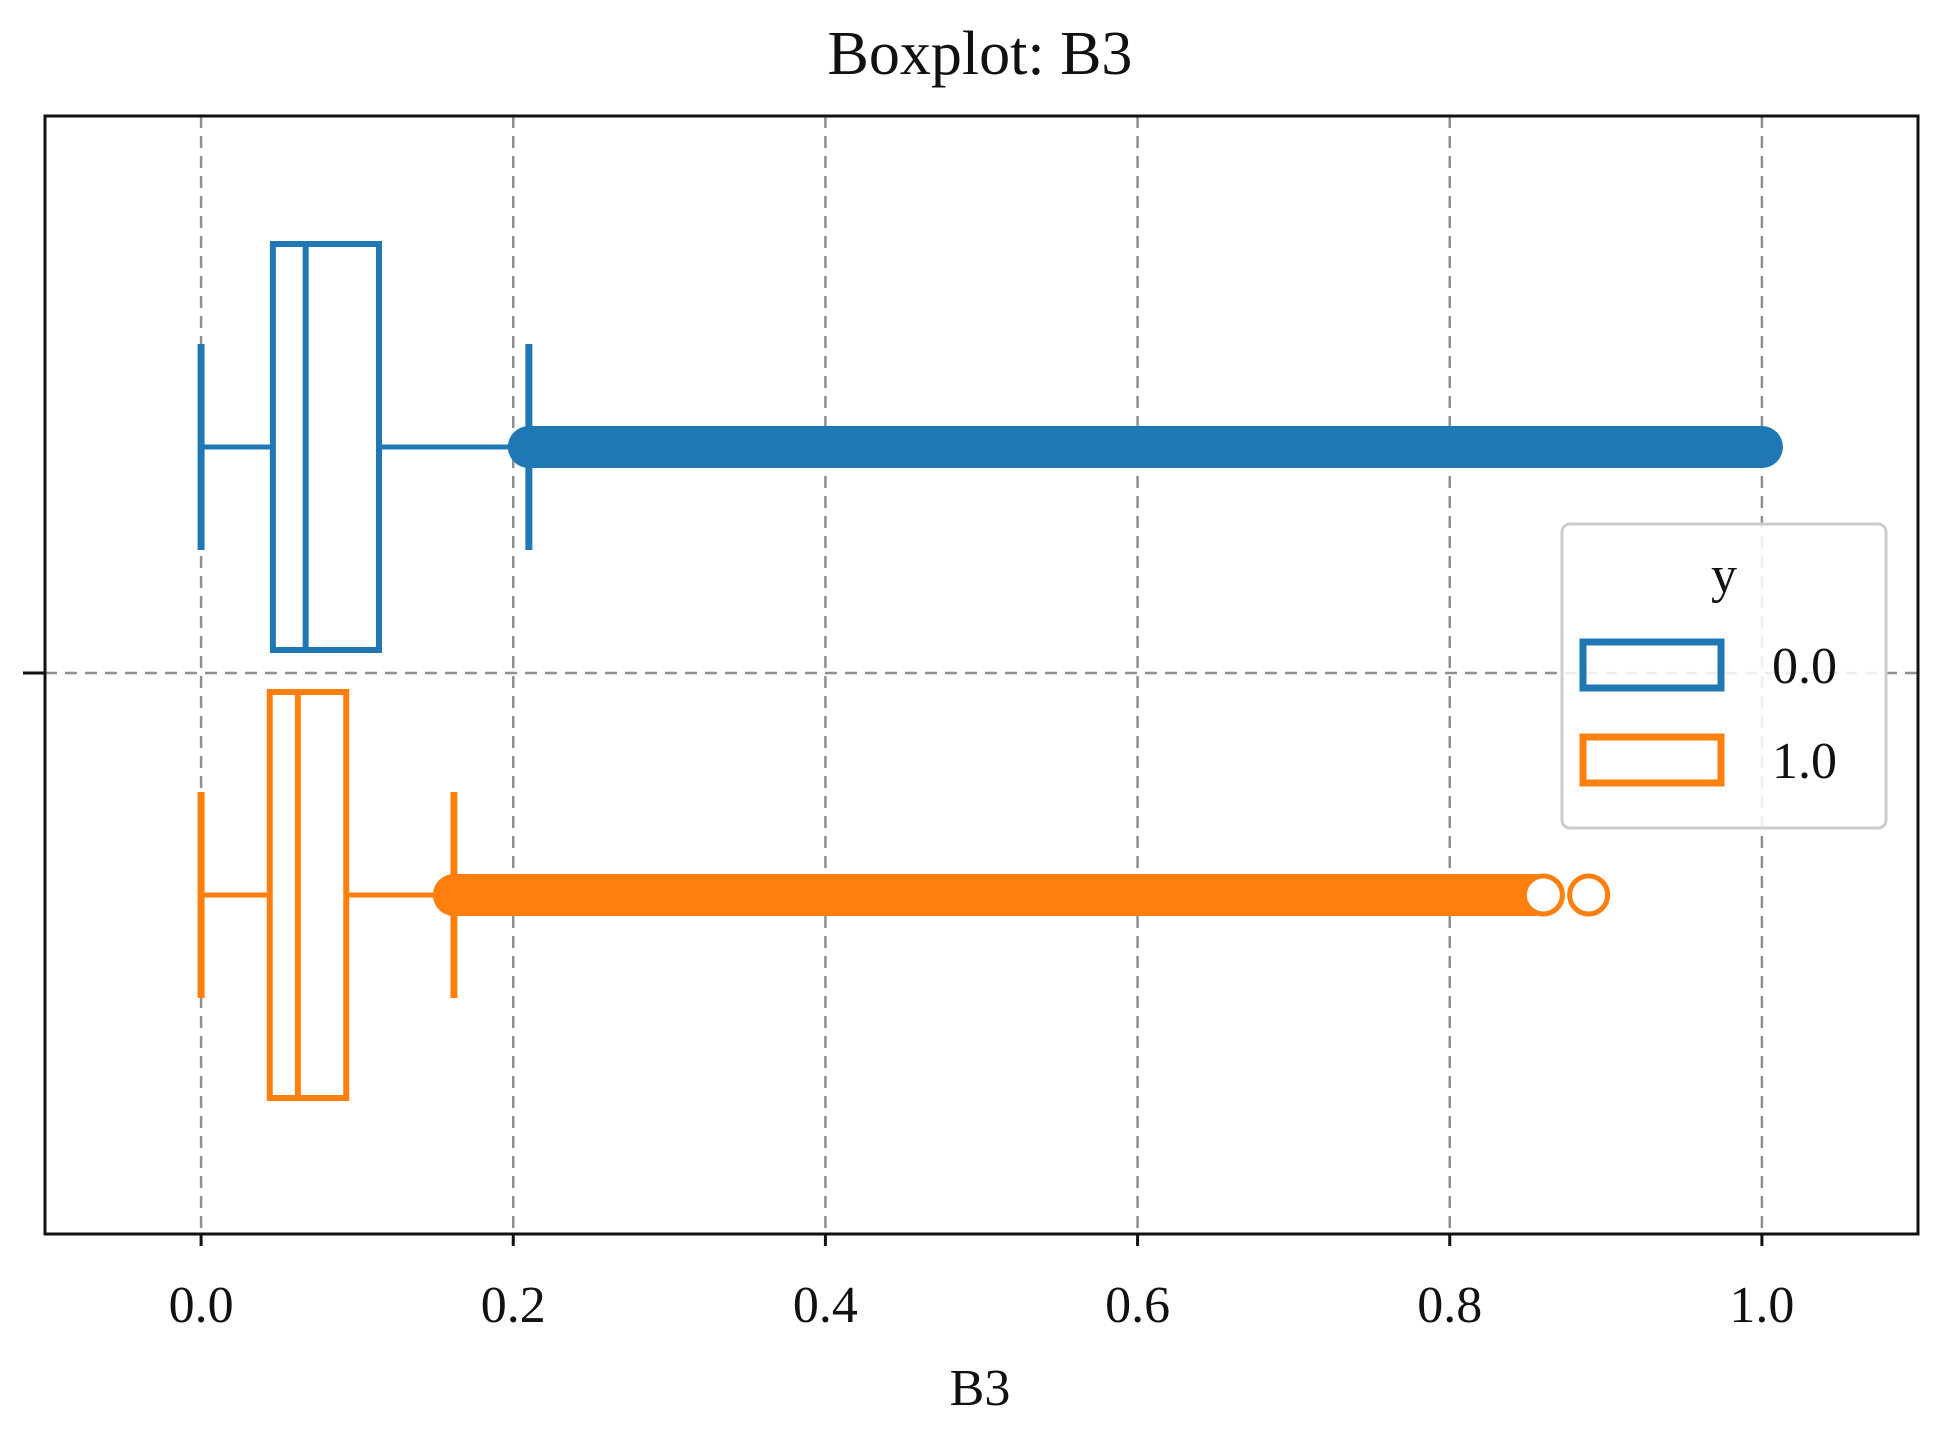 The height and width of the screenshot is (1430, 1939). What do you see at coordinates (513, 1305) in the screenshot?
I see `x-tick-label: 0.2` at bounding box center [513, 1305].